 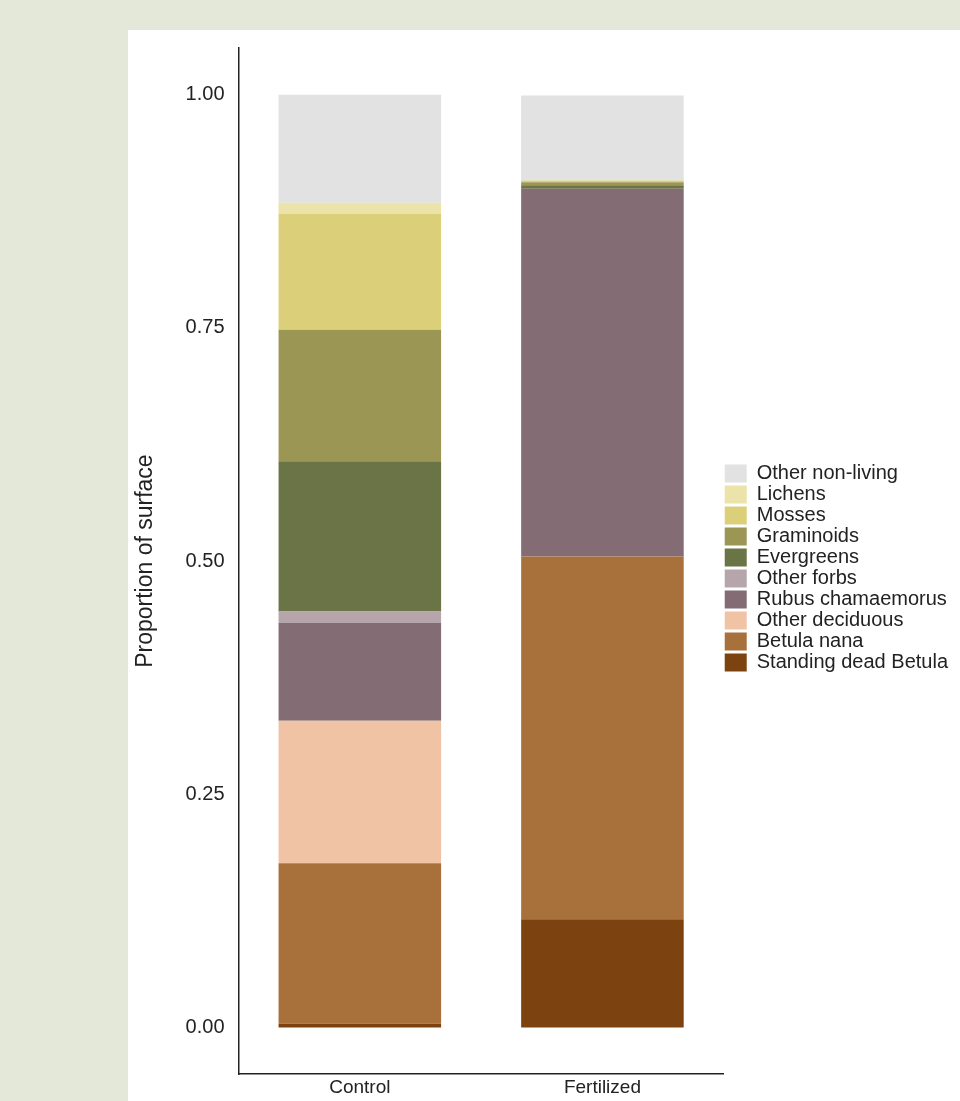 I want to click on y-tick-label: 0.50, so click(x=205, y=559).